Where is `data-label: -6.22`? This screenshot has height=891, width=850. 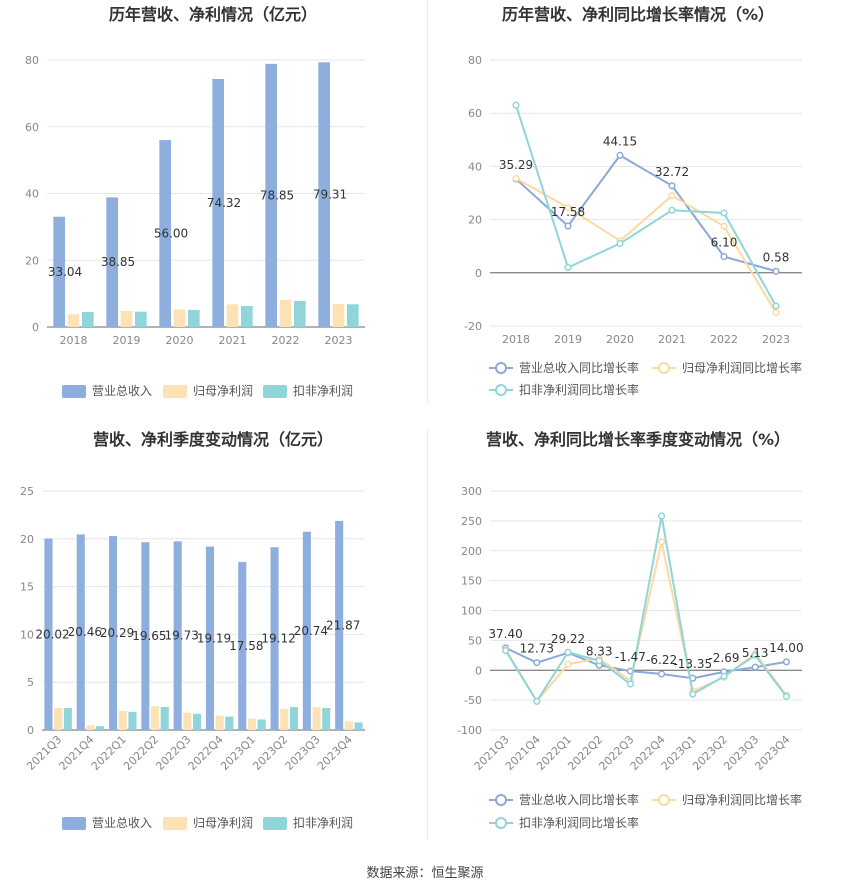 data-label: -6.22 is located at coordinates (661, 660).